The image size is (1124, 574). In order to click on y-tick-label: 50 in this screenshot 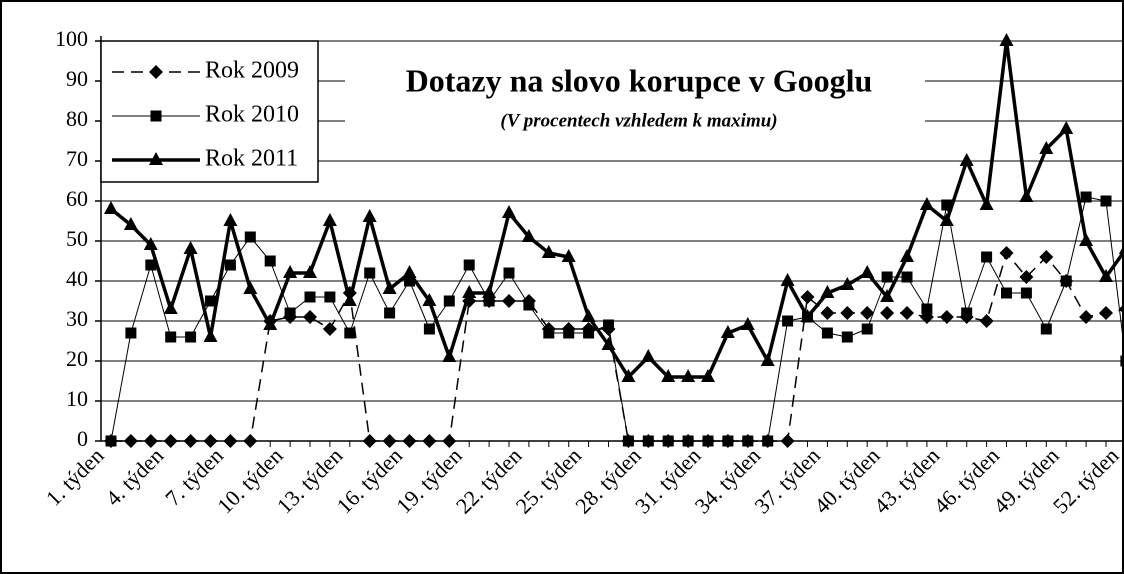, I will do `click(77, 238)`.